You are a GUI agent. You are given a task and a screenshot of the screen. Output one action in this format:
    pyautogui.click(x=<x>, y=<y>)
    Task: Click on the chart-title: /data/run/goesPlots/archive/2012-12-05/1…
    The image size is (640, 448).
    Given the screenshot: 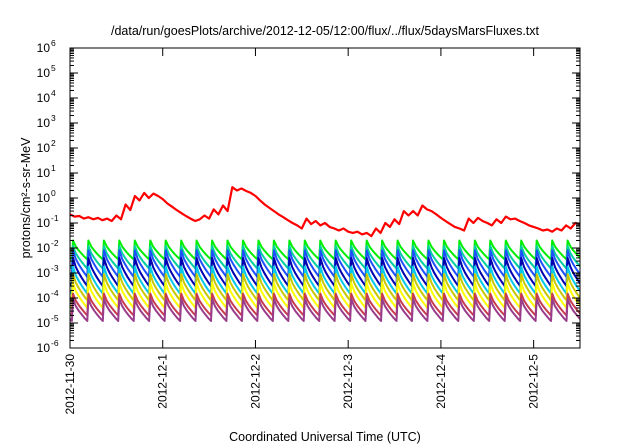 What is the action you would take?
    pyautogui.click(x=325, y=31)
    